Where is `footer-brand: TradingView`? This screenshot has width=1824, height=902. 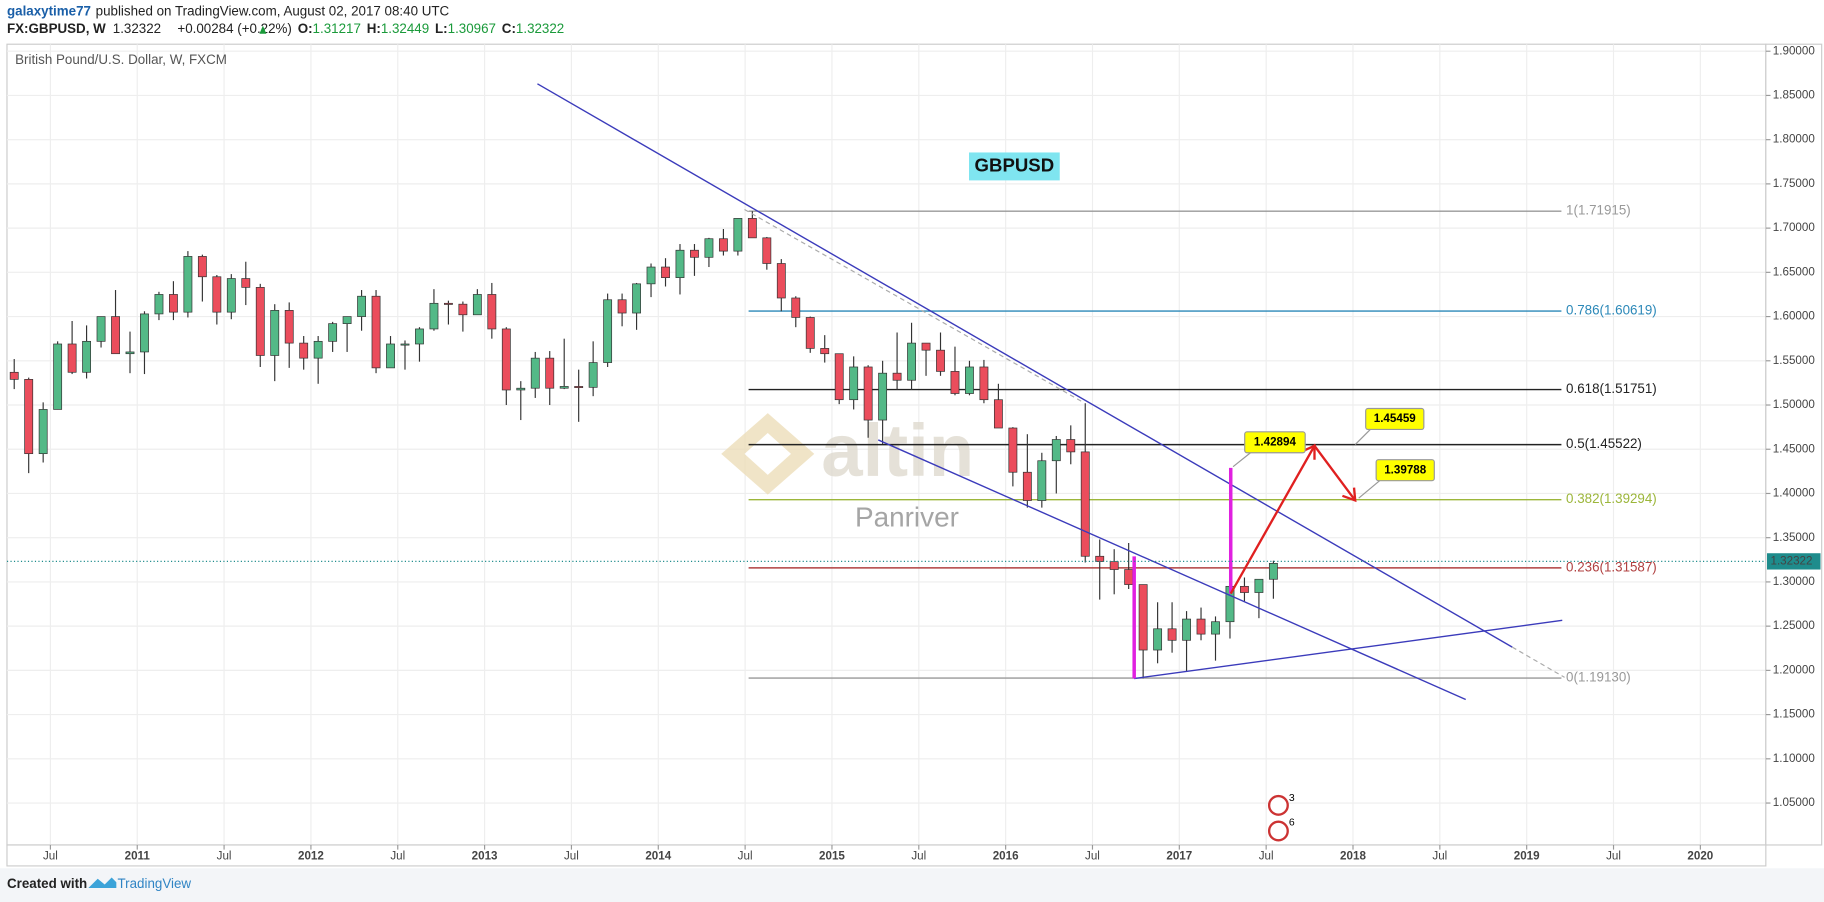 footer-brand: TradingView is located at coordinates (154, 883).